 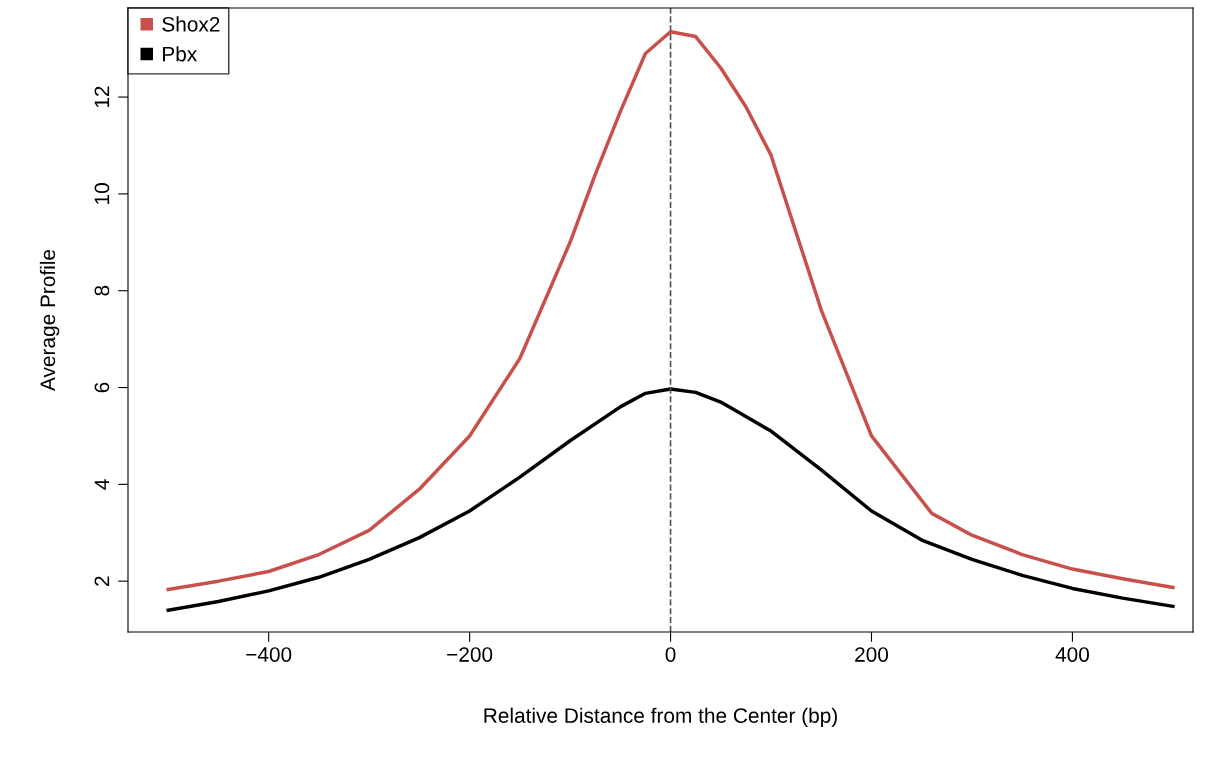 What do you see at coordinates (660, 717) in the screenshot?
I see `x-axis-title: Relative Distance from the Center (bp)` at bounding box center [660, 717].